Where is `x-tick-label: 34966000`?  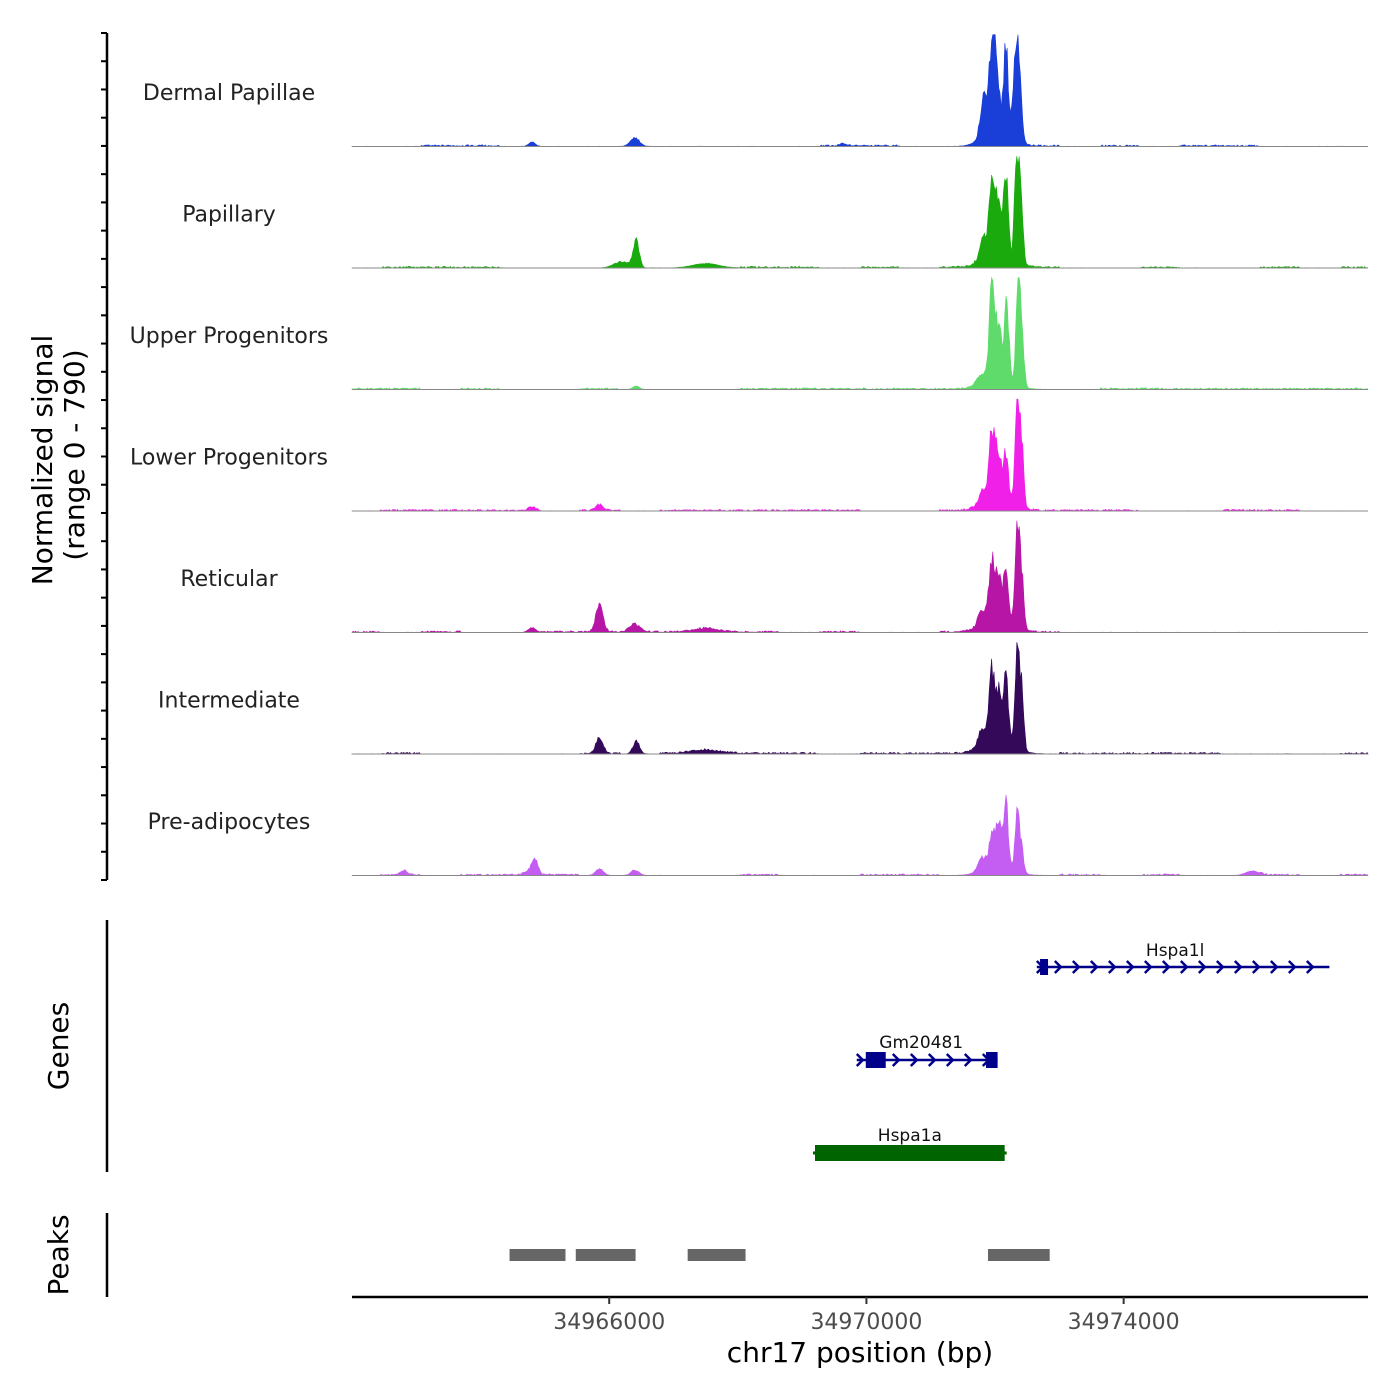 x-tick-label: 34966000 is located at coordinates (609, 1322).